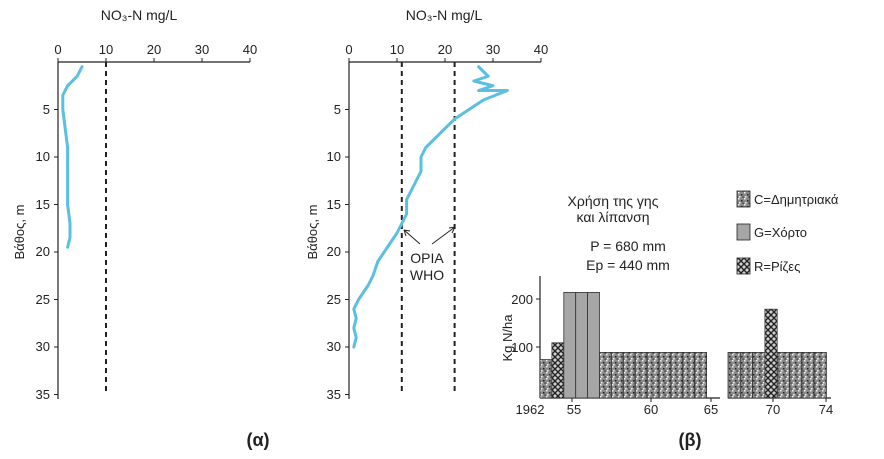 The height and width of the screenshot is (459, 884). What do you see at coordinates (628, 246) in the screenshot?
I see `param-precipitation: P = 680 mm` at bounding box center [628, 246].